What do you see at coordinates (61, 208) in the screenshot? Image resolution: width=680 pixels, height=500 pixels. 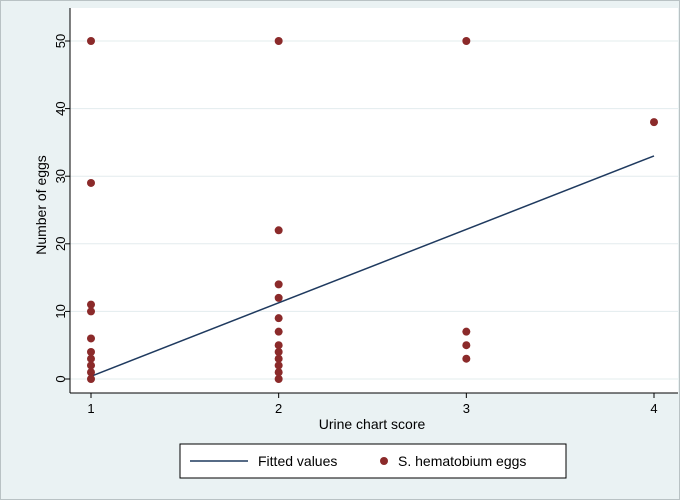 I see `y-ticks: 0 10 20 30 40 50` at bounding box center [61, 208].